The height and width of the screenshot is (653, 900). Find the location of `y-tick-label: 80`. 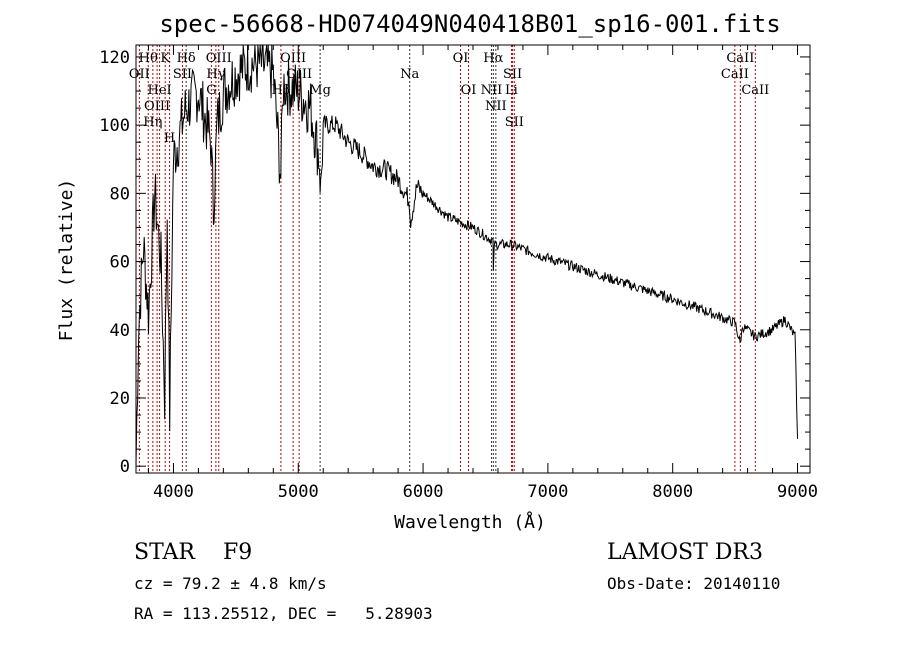

y-tick-label: 80 is located at coordinates (120, 194).